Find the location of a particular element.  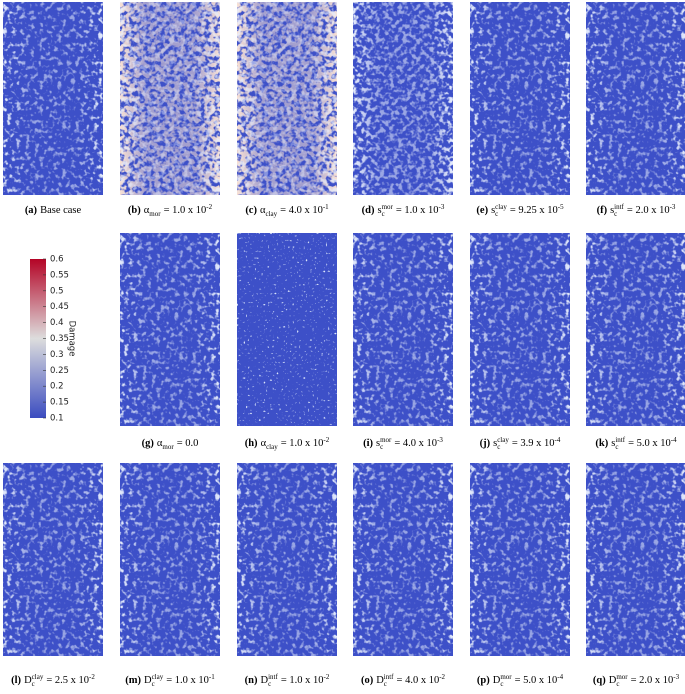

colorbar-label: Damage is located at coordinates (72, 339).